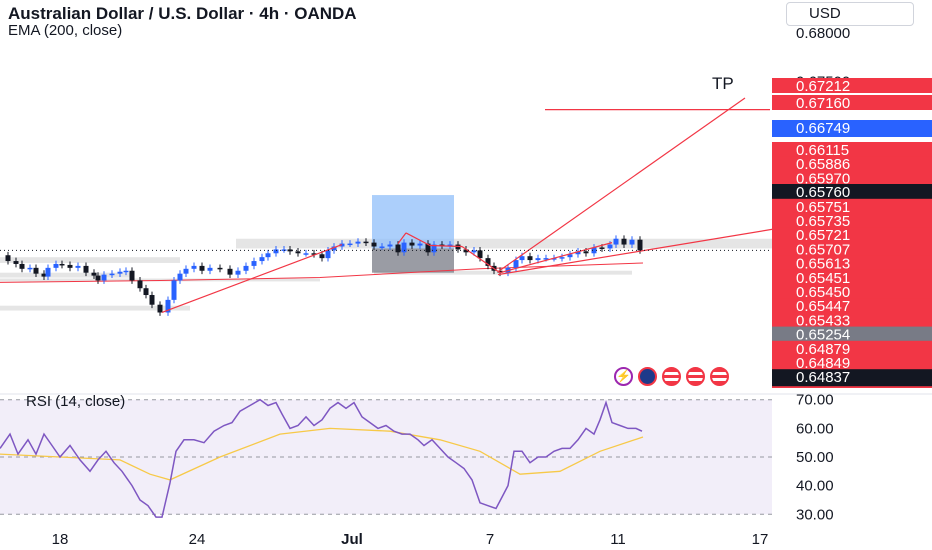  Describe the element at coordinates (823, 207) in the screenshot. I see `price-label: 0.65751` at that location.